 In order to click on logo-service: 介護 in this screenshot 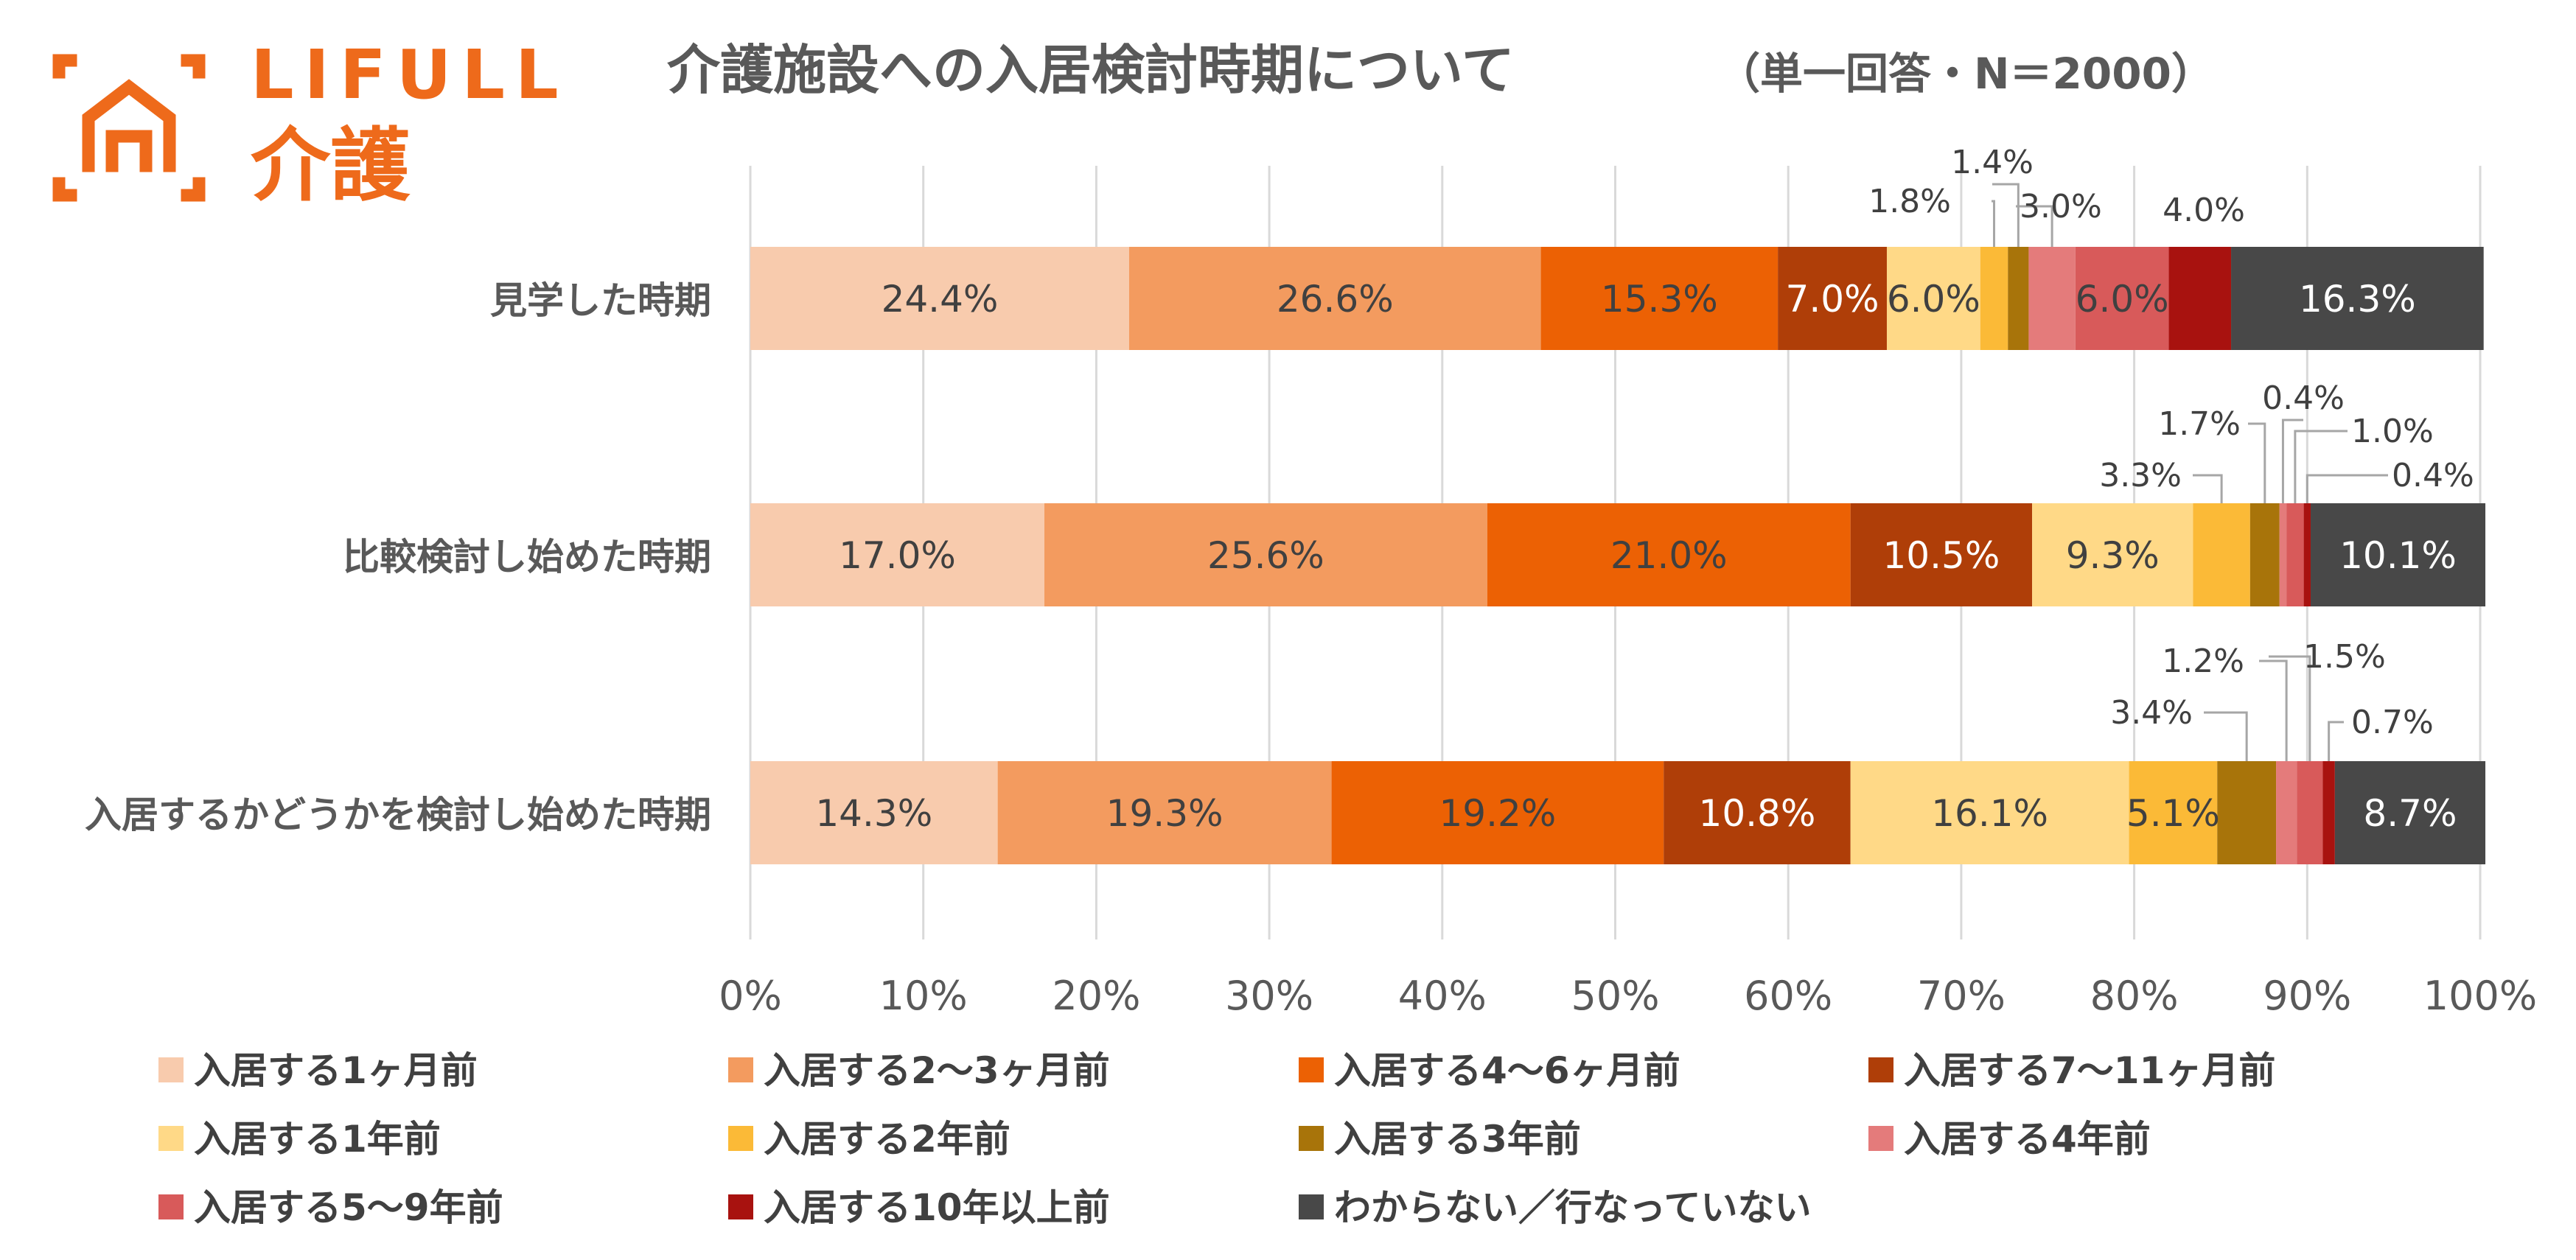, I will do `click(331, 166)`.